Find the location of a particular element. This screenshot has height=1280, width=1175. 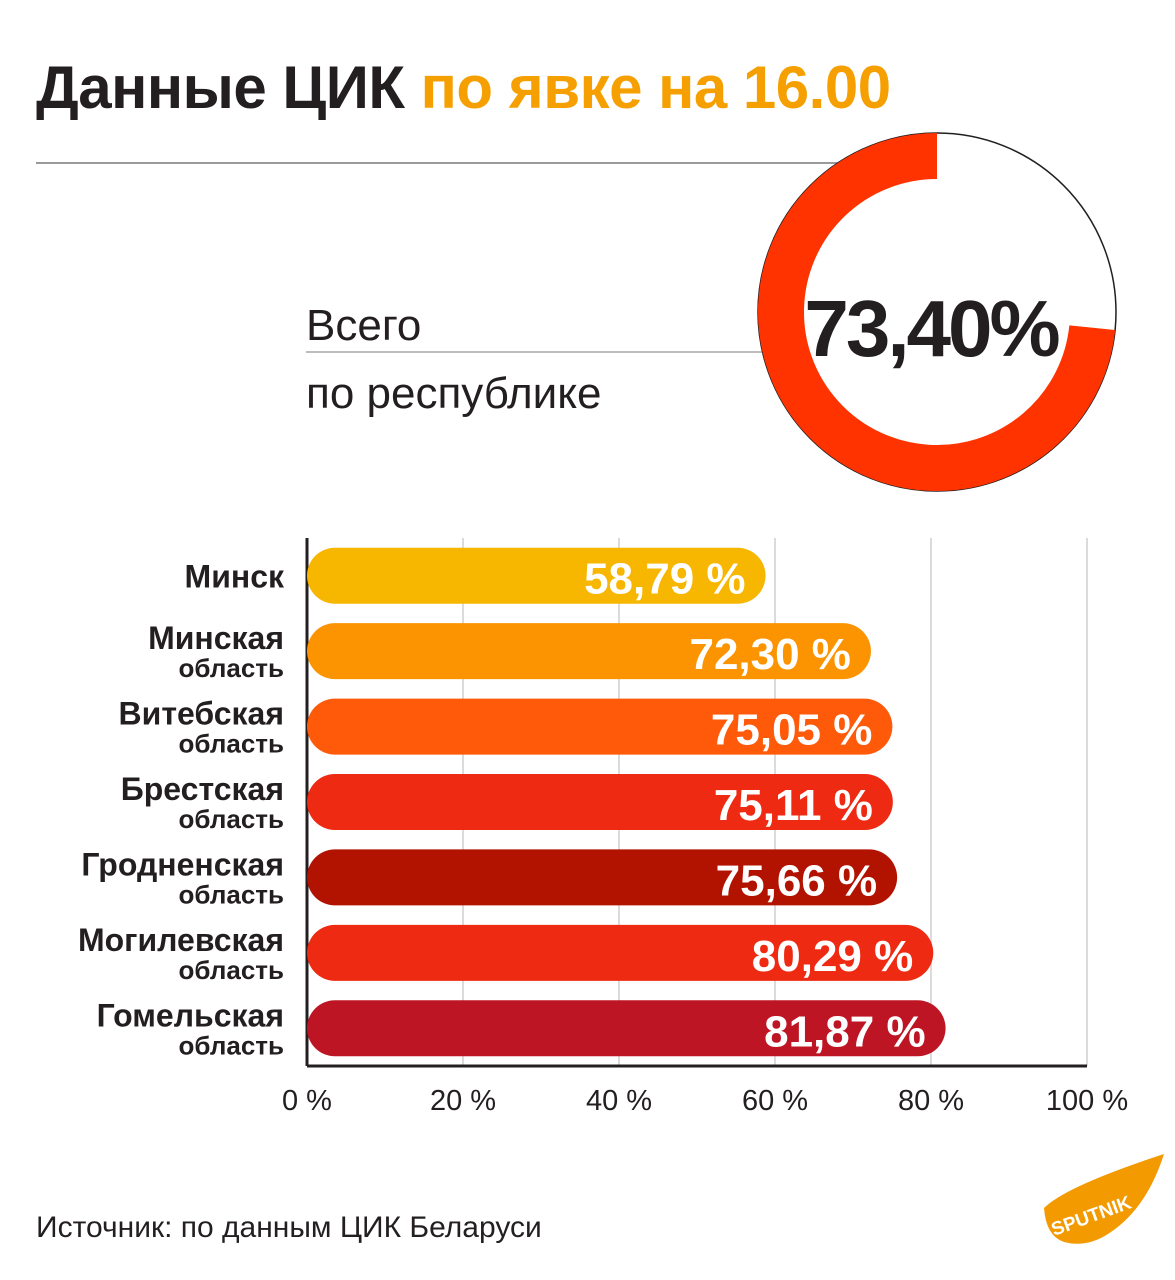

sputnik-logo: SPUTNIK is located at coordinates (1104, 1199).